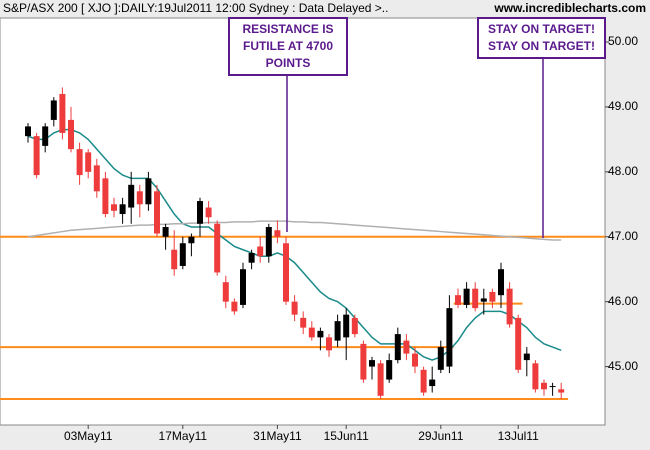 This screenshot has width=650, height=450. Describe the element at coordinates (623, 236) in the screenshot. I see `y-tick-label: 47.00` at that location.